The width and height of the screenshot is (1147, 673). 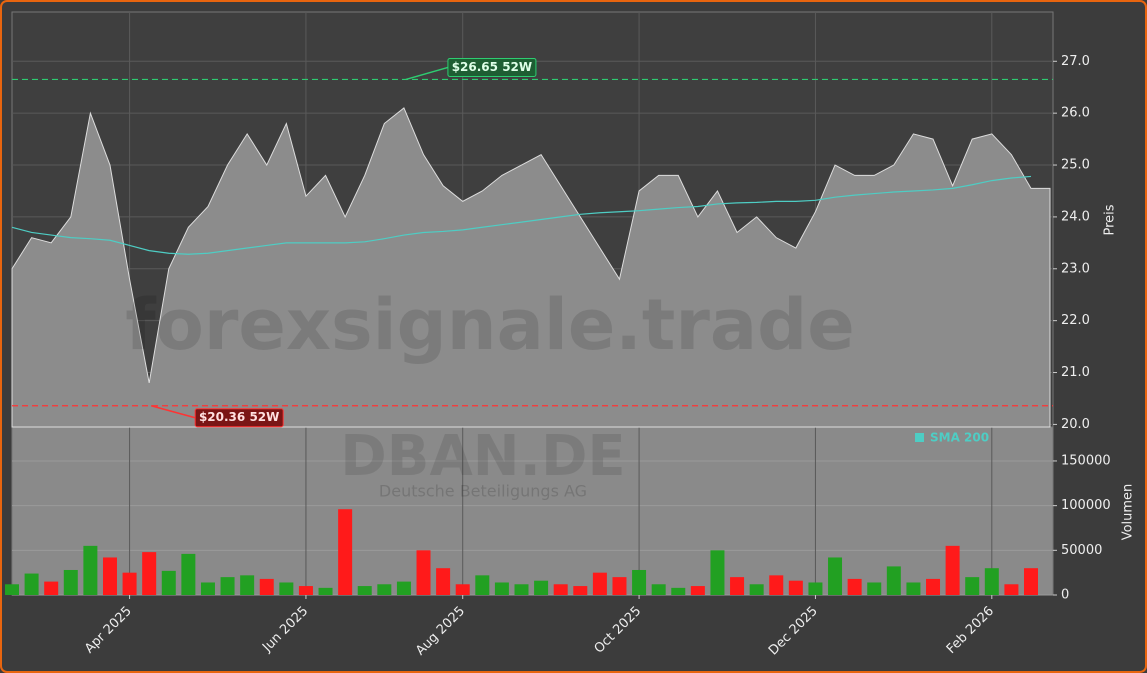 I want to click on y-tick-label: 21.0, so click(x=1075, y=372).